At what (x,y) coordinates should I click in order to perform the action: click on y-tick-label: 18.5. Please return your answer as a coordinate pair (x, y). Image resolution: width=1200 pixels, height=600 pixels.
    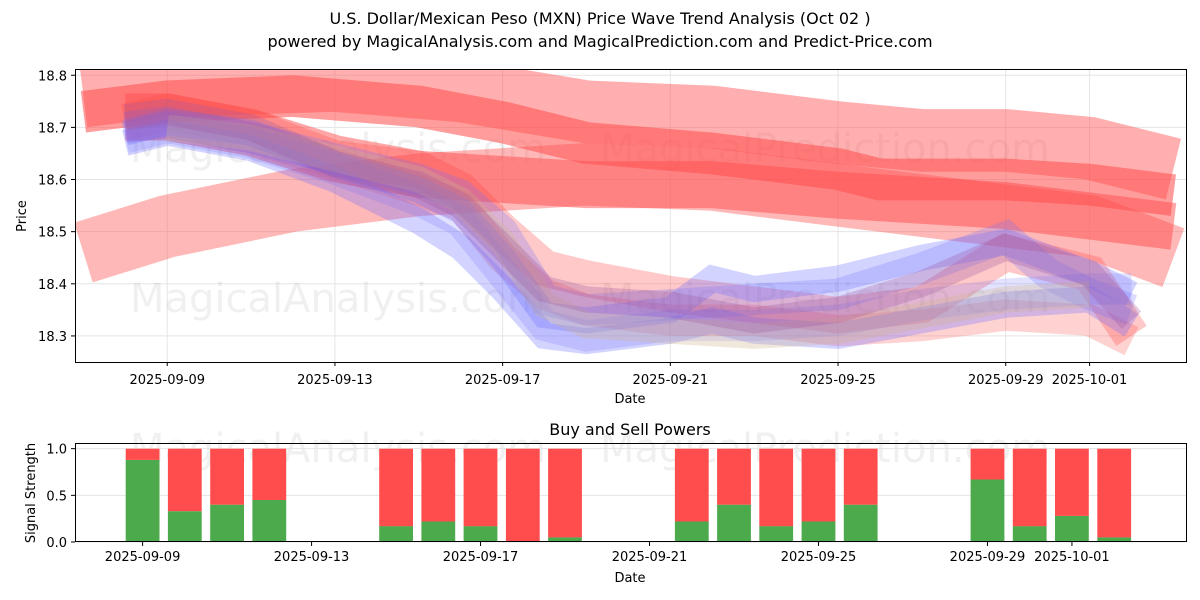
    Looking at the image, I should click on (52, 233).